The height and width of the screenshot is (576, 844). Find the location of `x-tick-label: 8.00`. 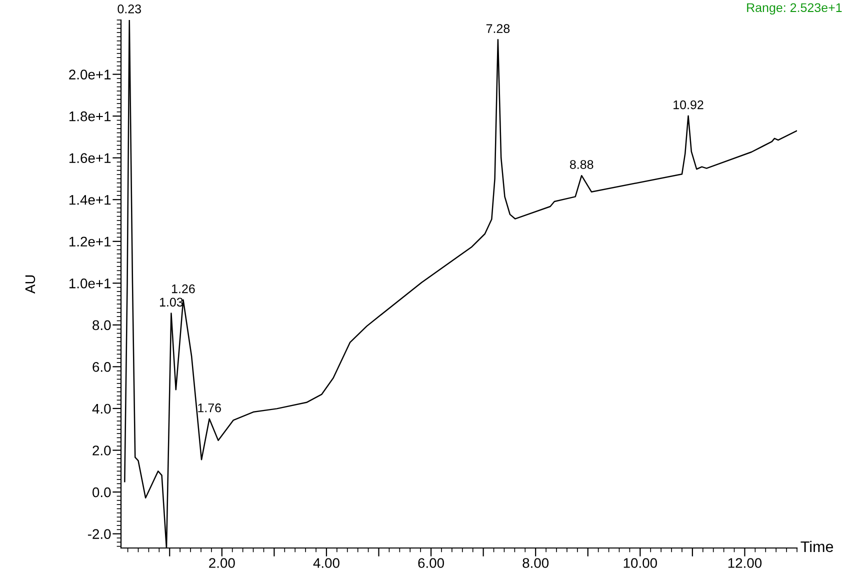

x-tick-label: 8.00 is located at coordinates (535, 563).